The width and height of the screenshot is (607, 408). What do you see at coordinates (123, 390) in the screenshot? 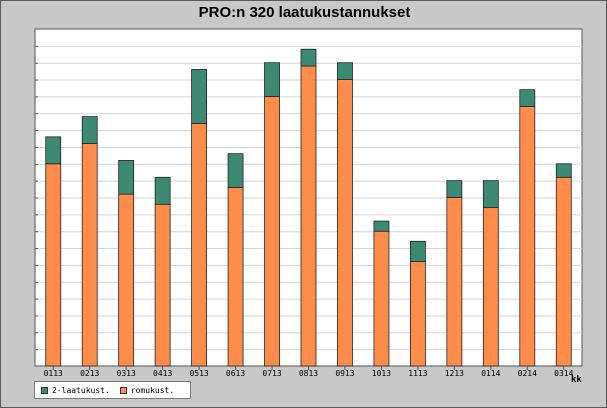
I see `legend-swatch-romukust` at bounding box center [123, 390].